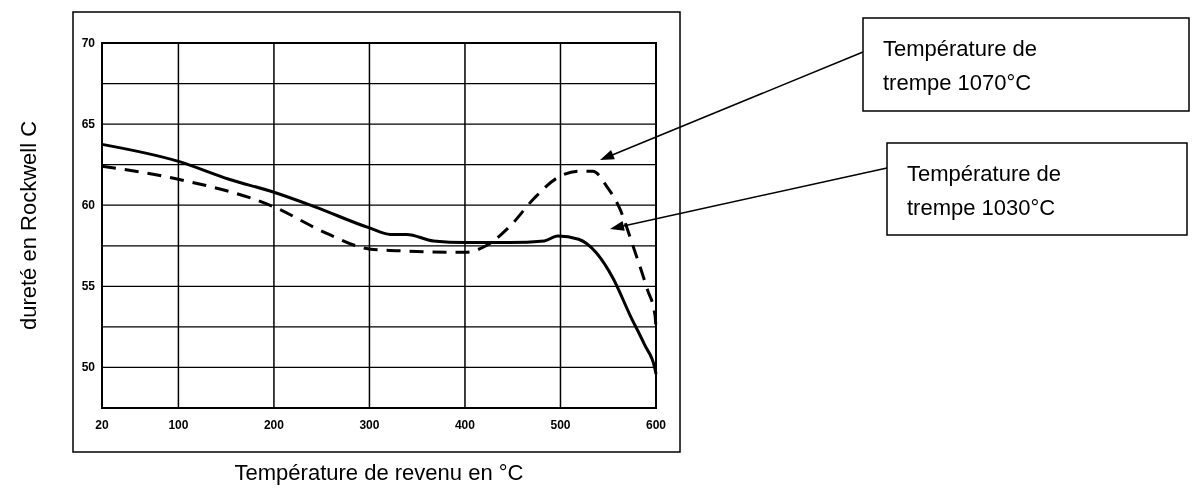  I want to click on y-tick-label: 70, so click(88, 43).